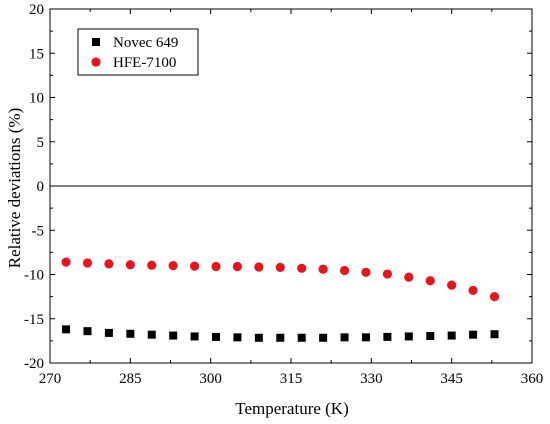 Image resolution: width=550 pixels, height=424 pixels. What do you see at coordinates (292, 408) in the screenshot?
I see `x-axis-title: Temperature (K)` at bounding box center [292, 408].